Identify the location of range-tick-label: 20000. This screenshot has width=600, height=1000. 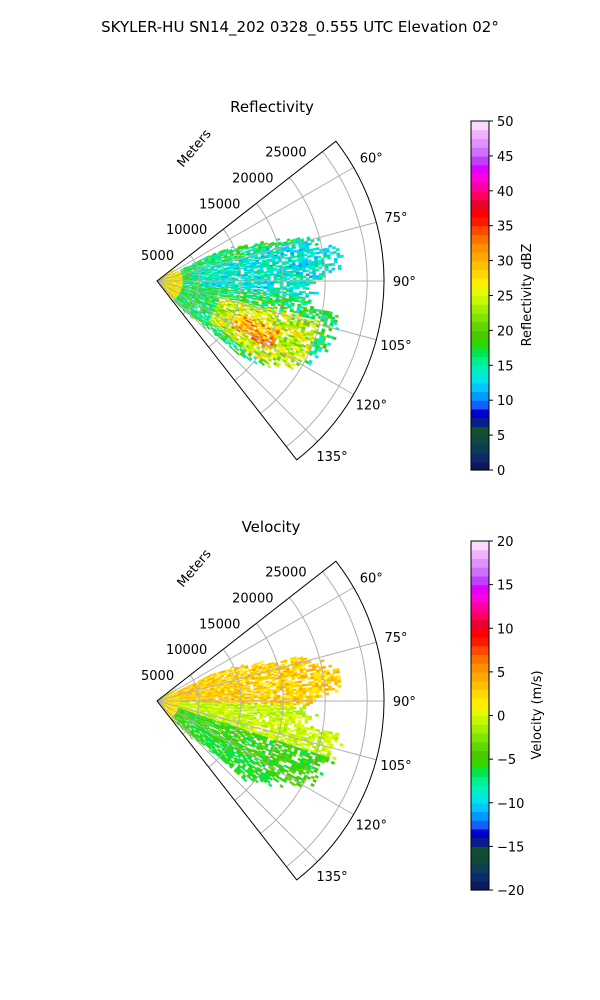
(252, 179).